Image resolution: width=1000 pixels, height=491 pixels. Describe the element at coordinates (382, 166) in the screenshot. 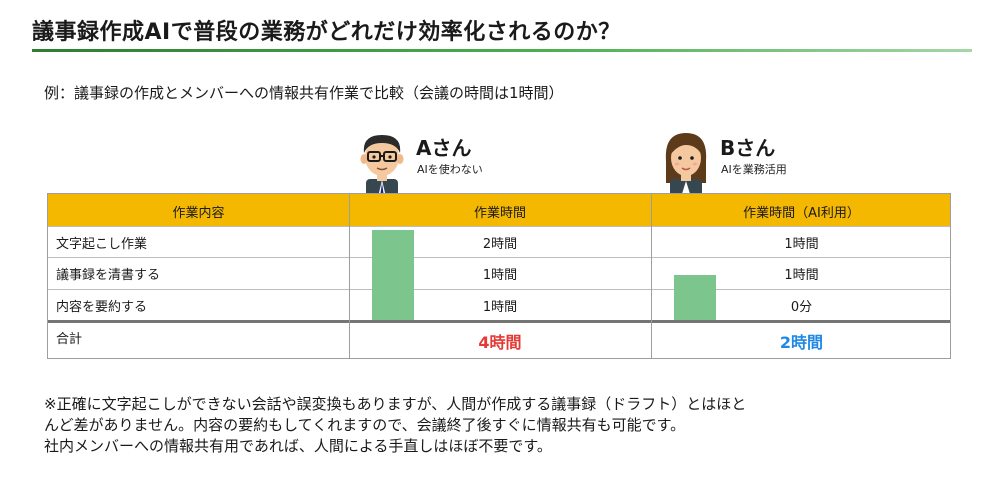

I see `man-avatar-icon` at that location.